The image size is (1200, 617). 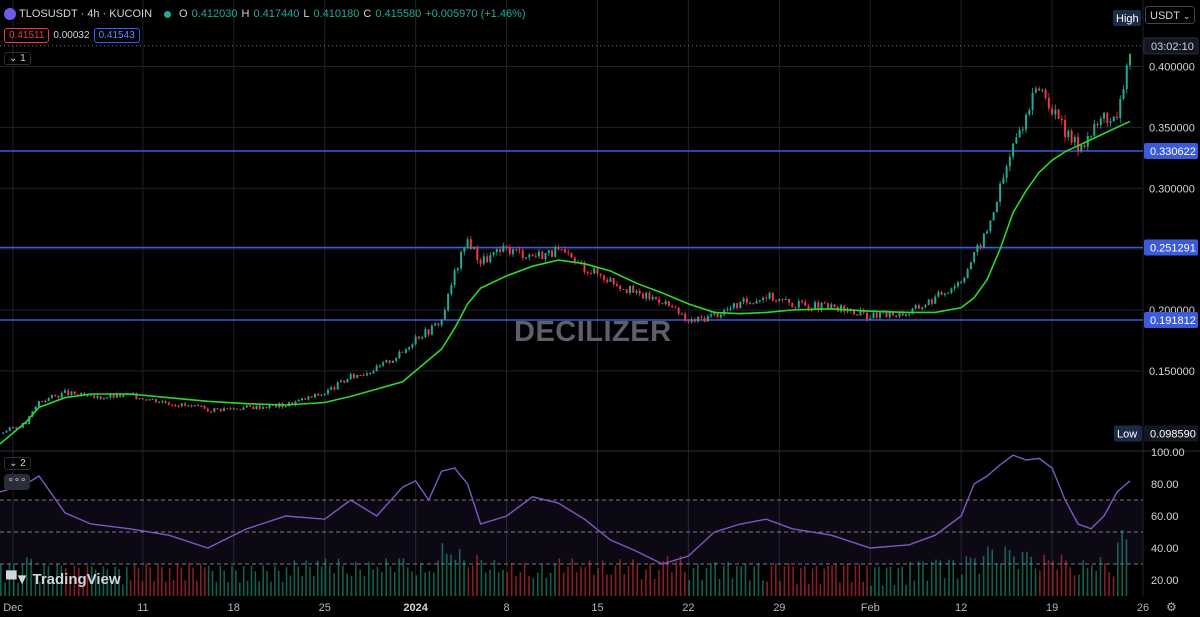 What do you see at coordinates (1128, 433) in the screenshot?
I see `low-tag` at bounding box center [1128, 433].